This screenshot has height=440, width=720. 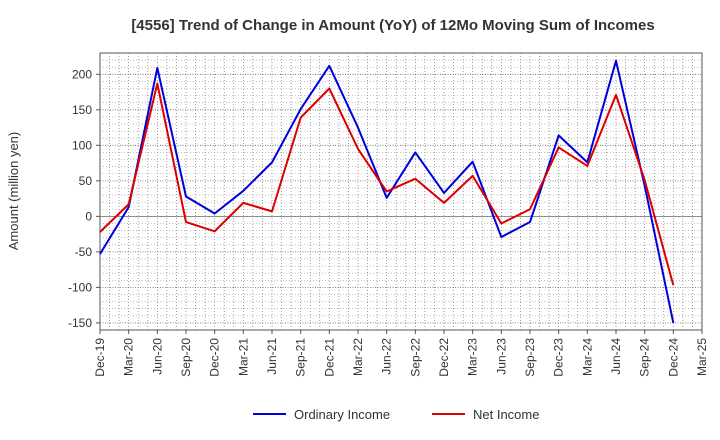 I want to click on x-tick-label: Sep-22, so click(x=415, y=357).